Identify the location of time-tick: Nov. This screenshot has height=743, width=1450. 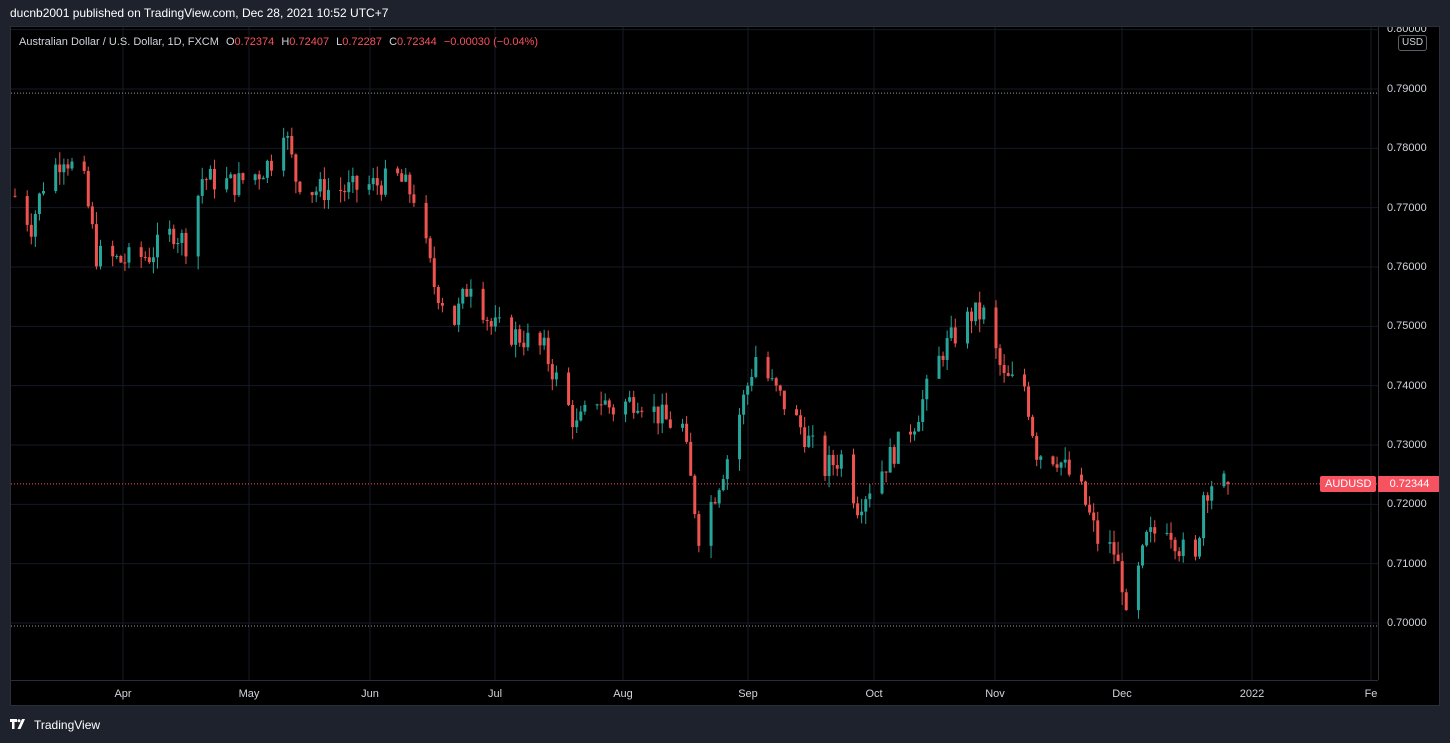
(995, 694).